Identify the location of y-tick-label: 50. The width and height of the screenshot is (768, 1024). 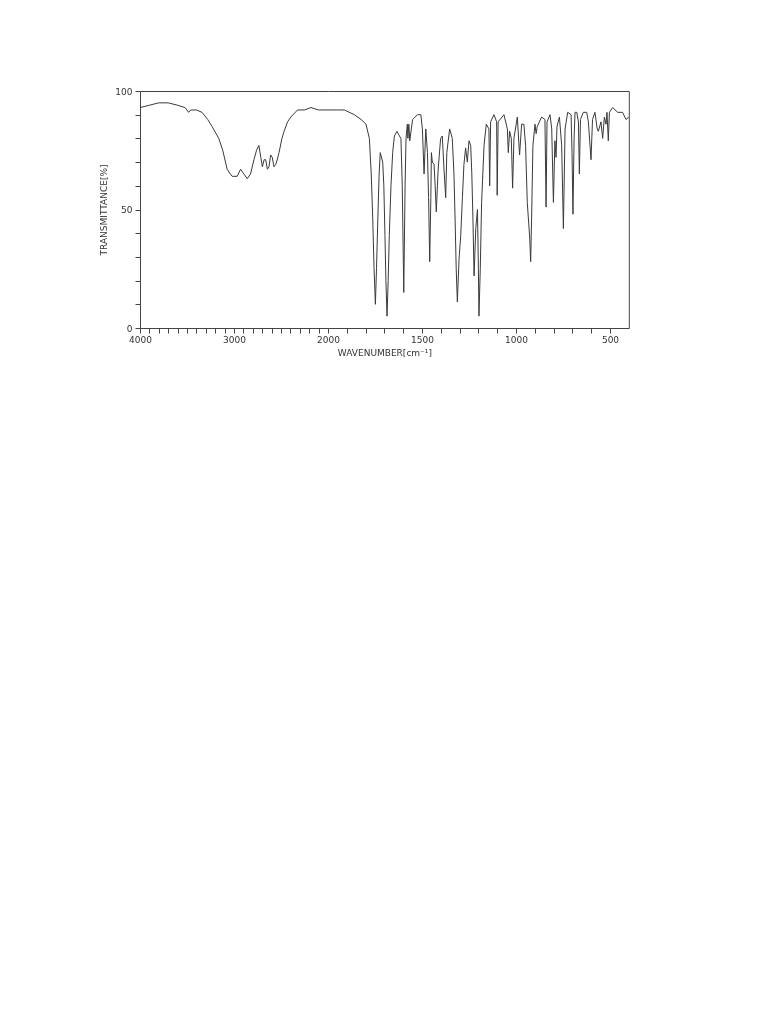
(127, 210).